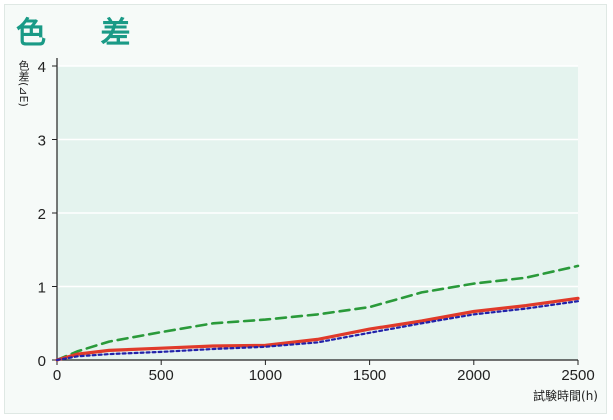  I want to click on y-tick-label-3: 3, so click(42, 141).